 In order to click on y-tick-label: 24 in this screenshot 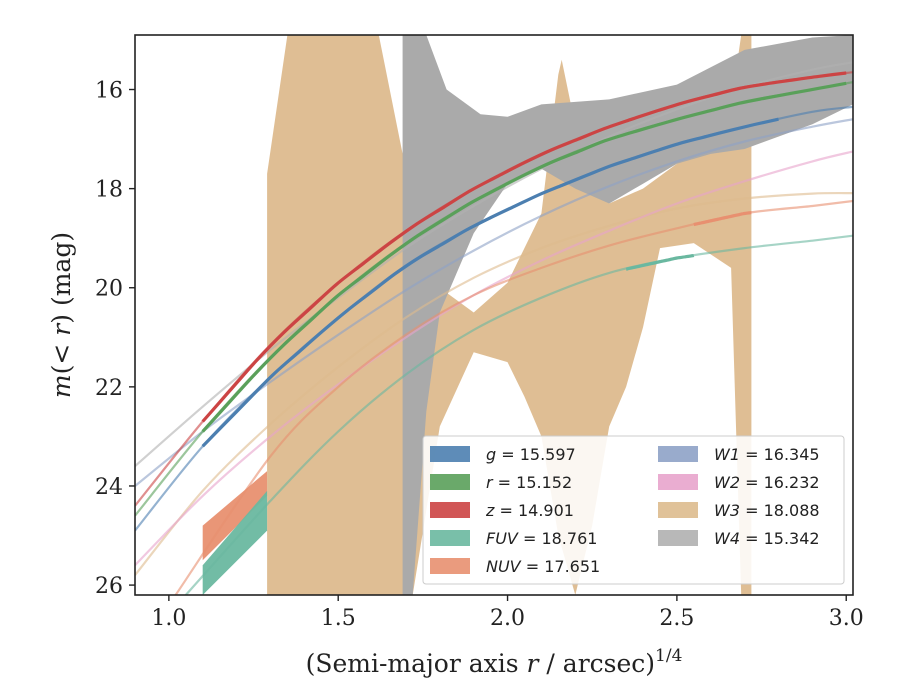, I will do `click(109, 487)`.